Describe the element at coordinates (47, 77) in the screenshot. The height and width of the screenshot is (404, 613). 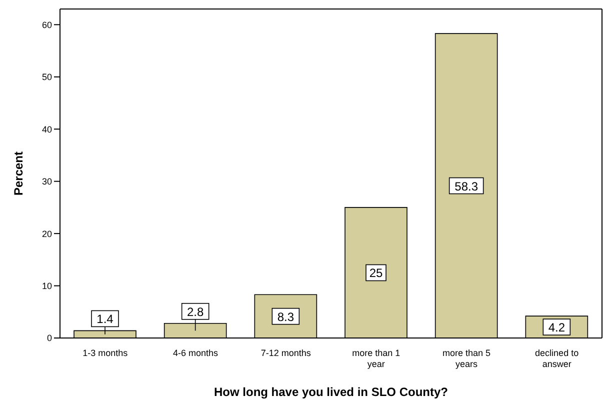
I see `y-tick-label: 50` at that location.